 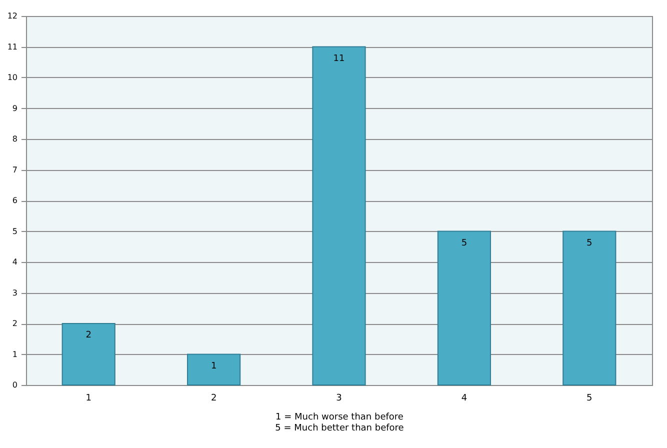 What do you see at coordinates (15, 108) in the screenshot?
I see `y-tick-label: 9` at bounding box center [15, 108].